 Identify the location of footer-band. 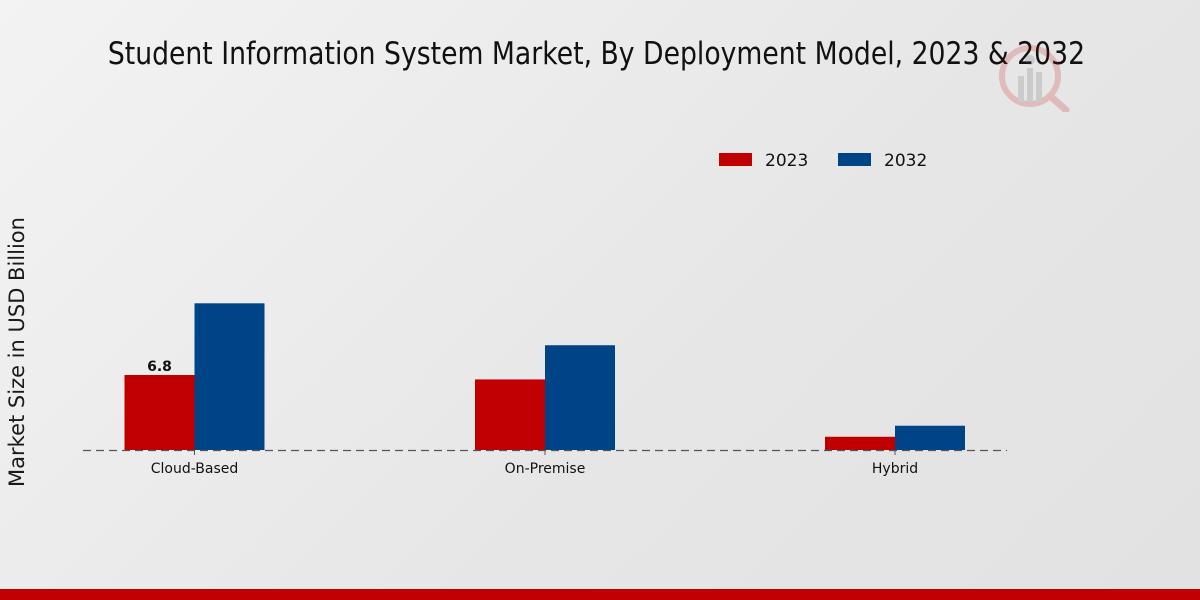
(600, 594).